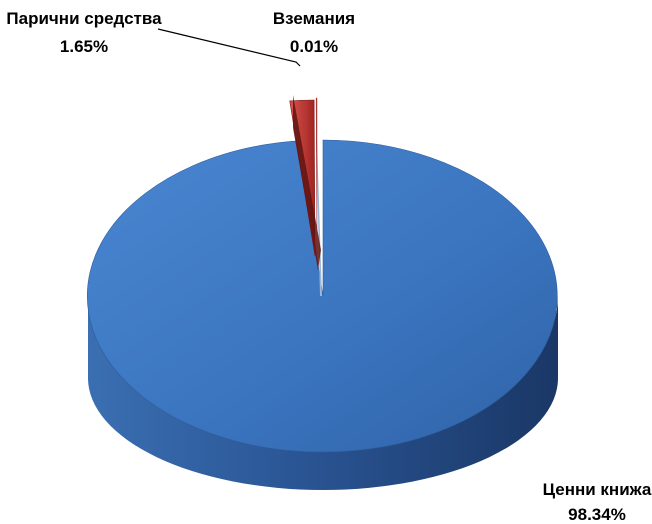  Describe the element at coordinates (84, 46) in the screenshot. I see `value-parichni-sredstva: 1.65%` at that location.